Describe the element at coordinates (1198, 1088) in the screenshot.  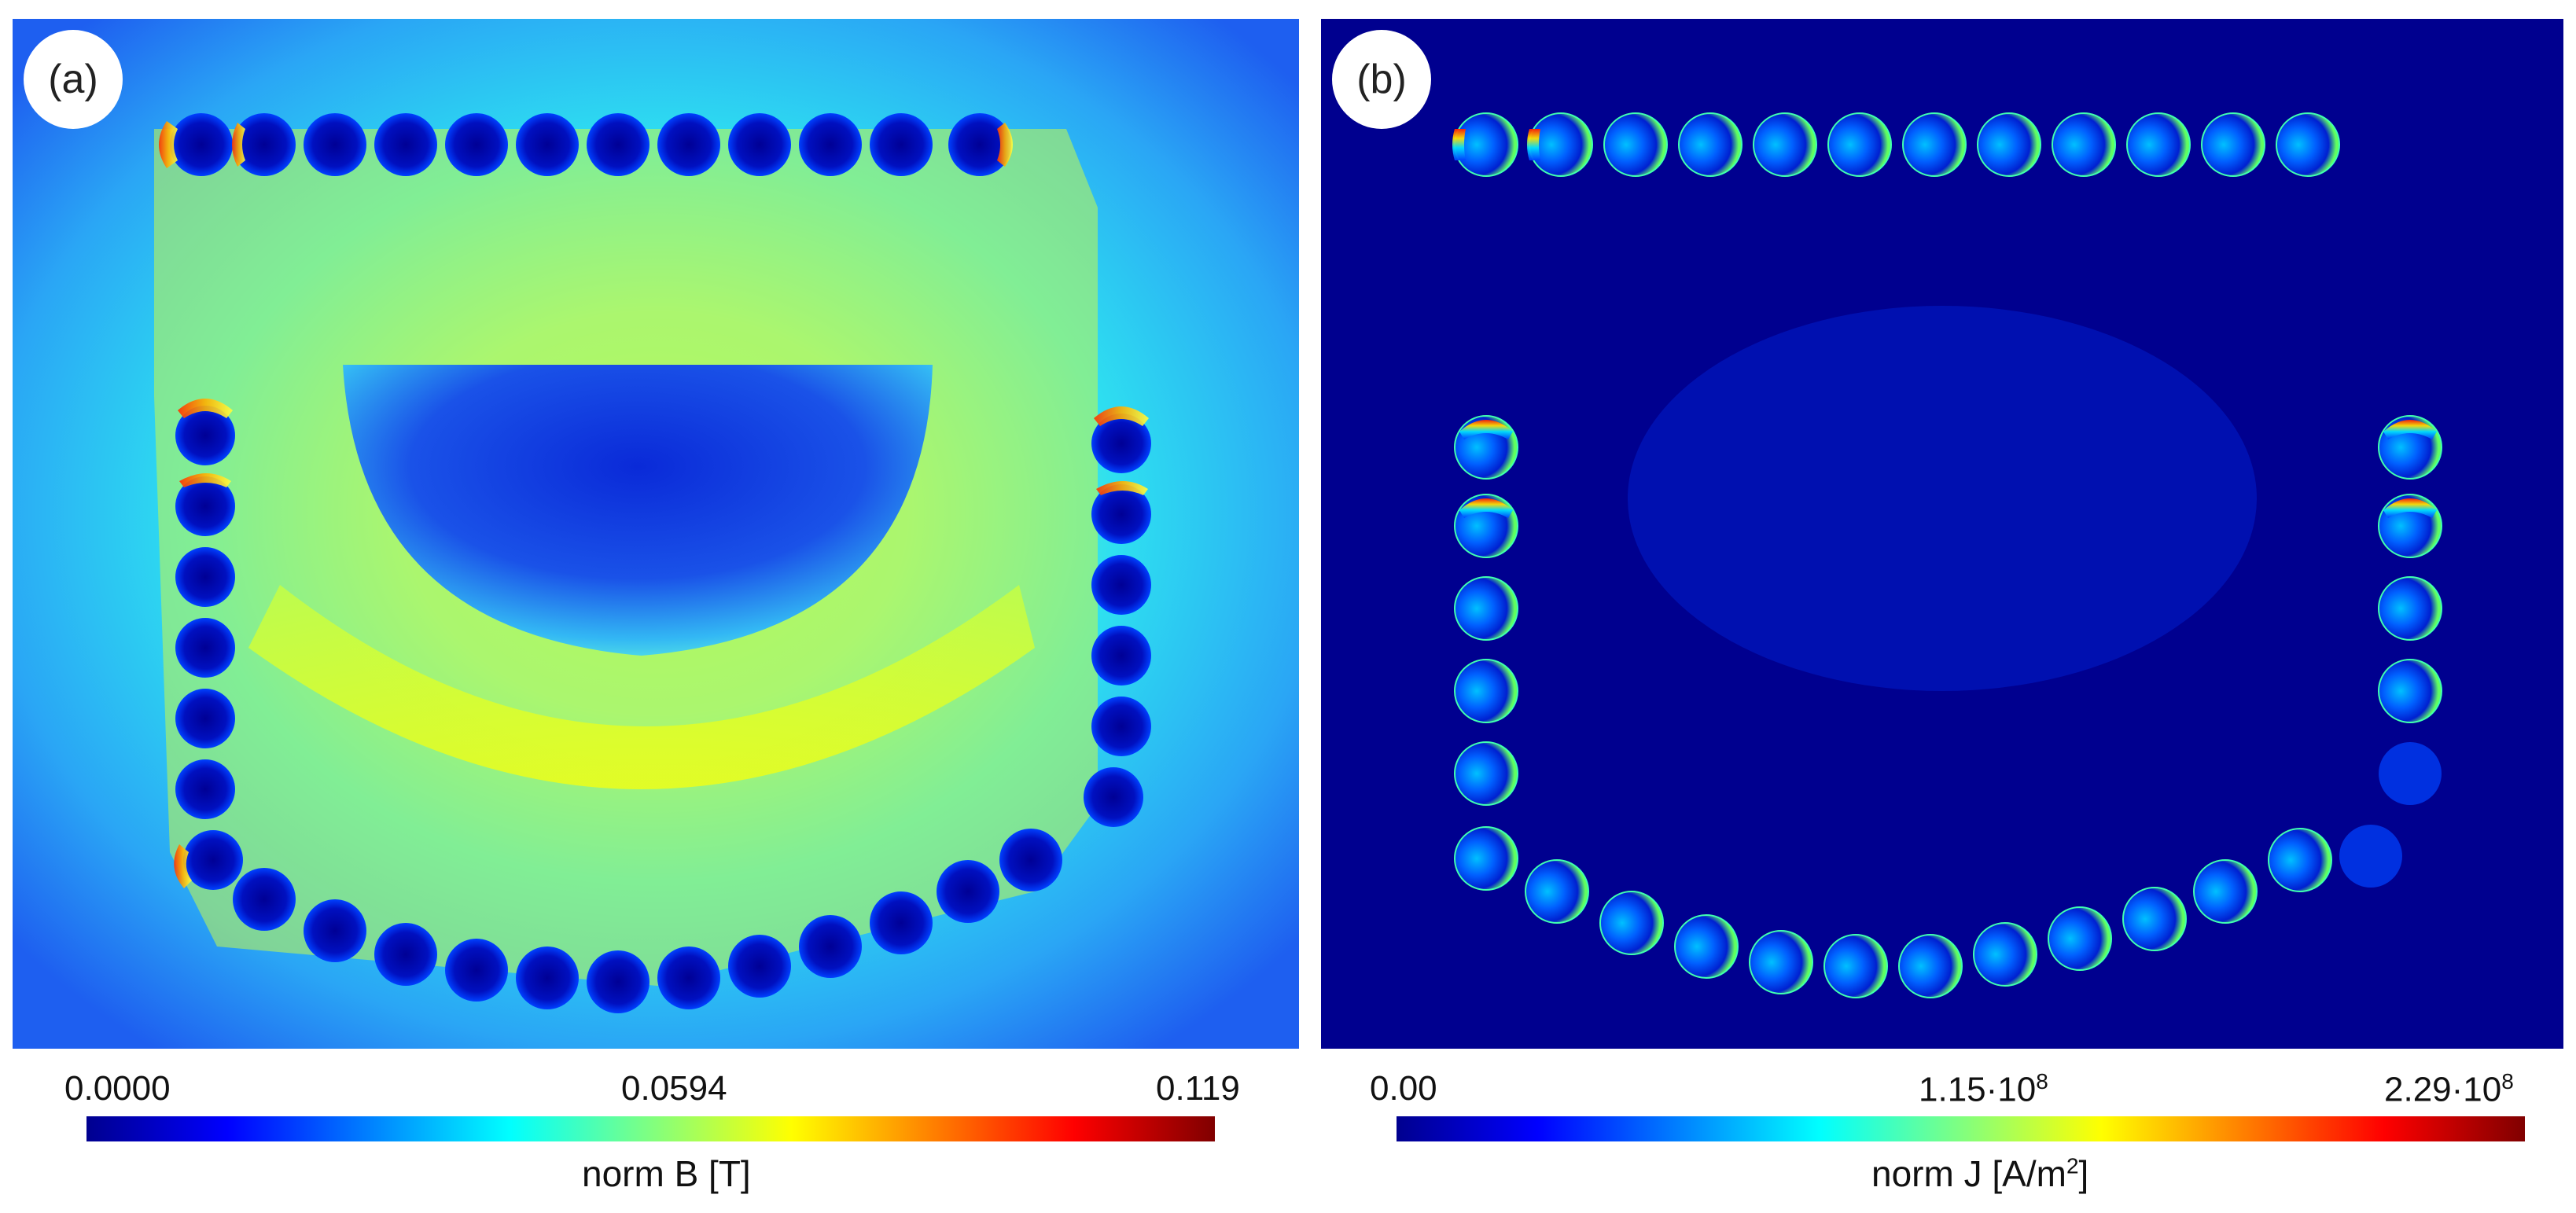
I see `panel-a-colorbar-tick-max: 0.119` at that location.